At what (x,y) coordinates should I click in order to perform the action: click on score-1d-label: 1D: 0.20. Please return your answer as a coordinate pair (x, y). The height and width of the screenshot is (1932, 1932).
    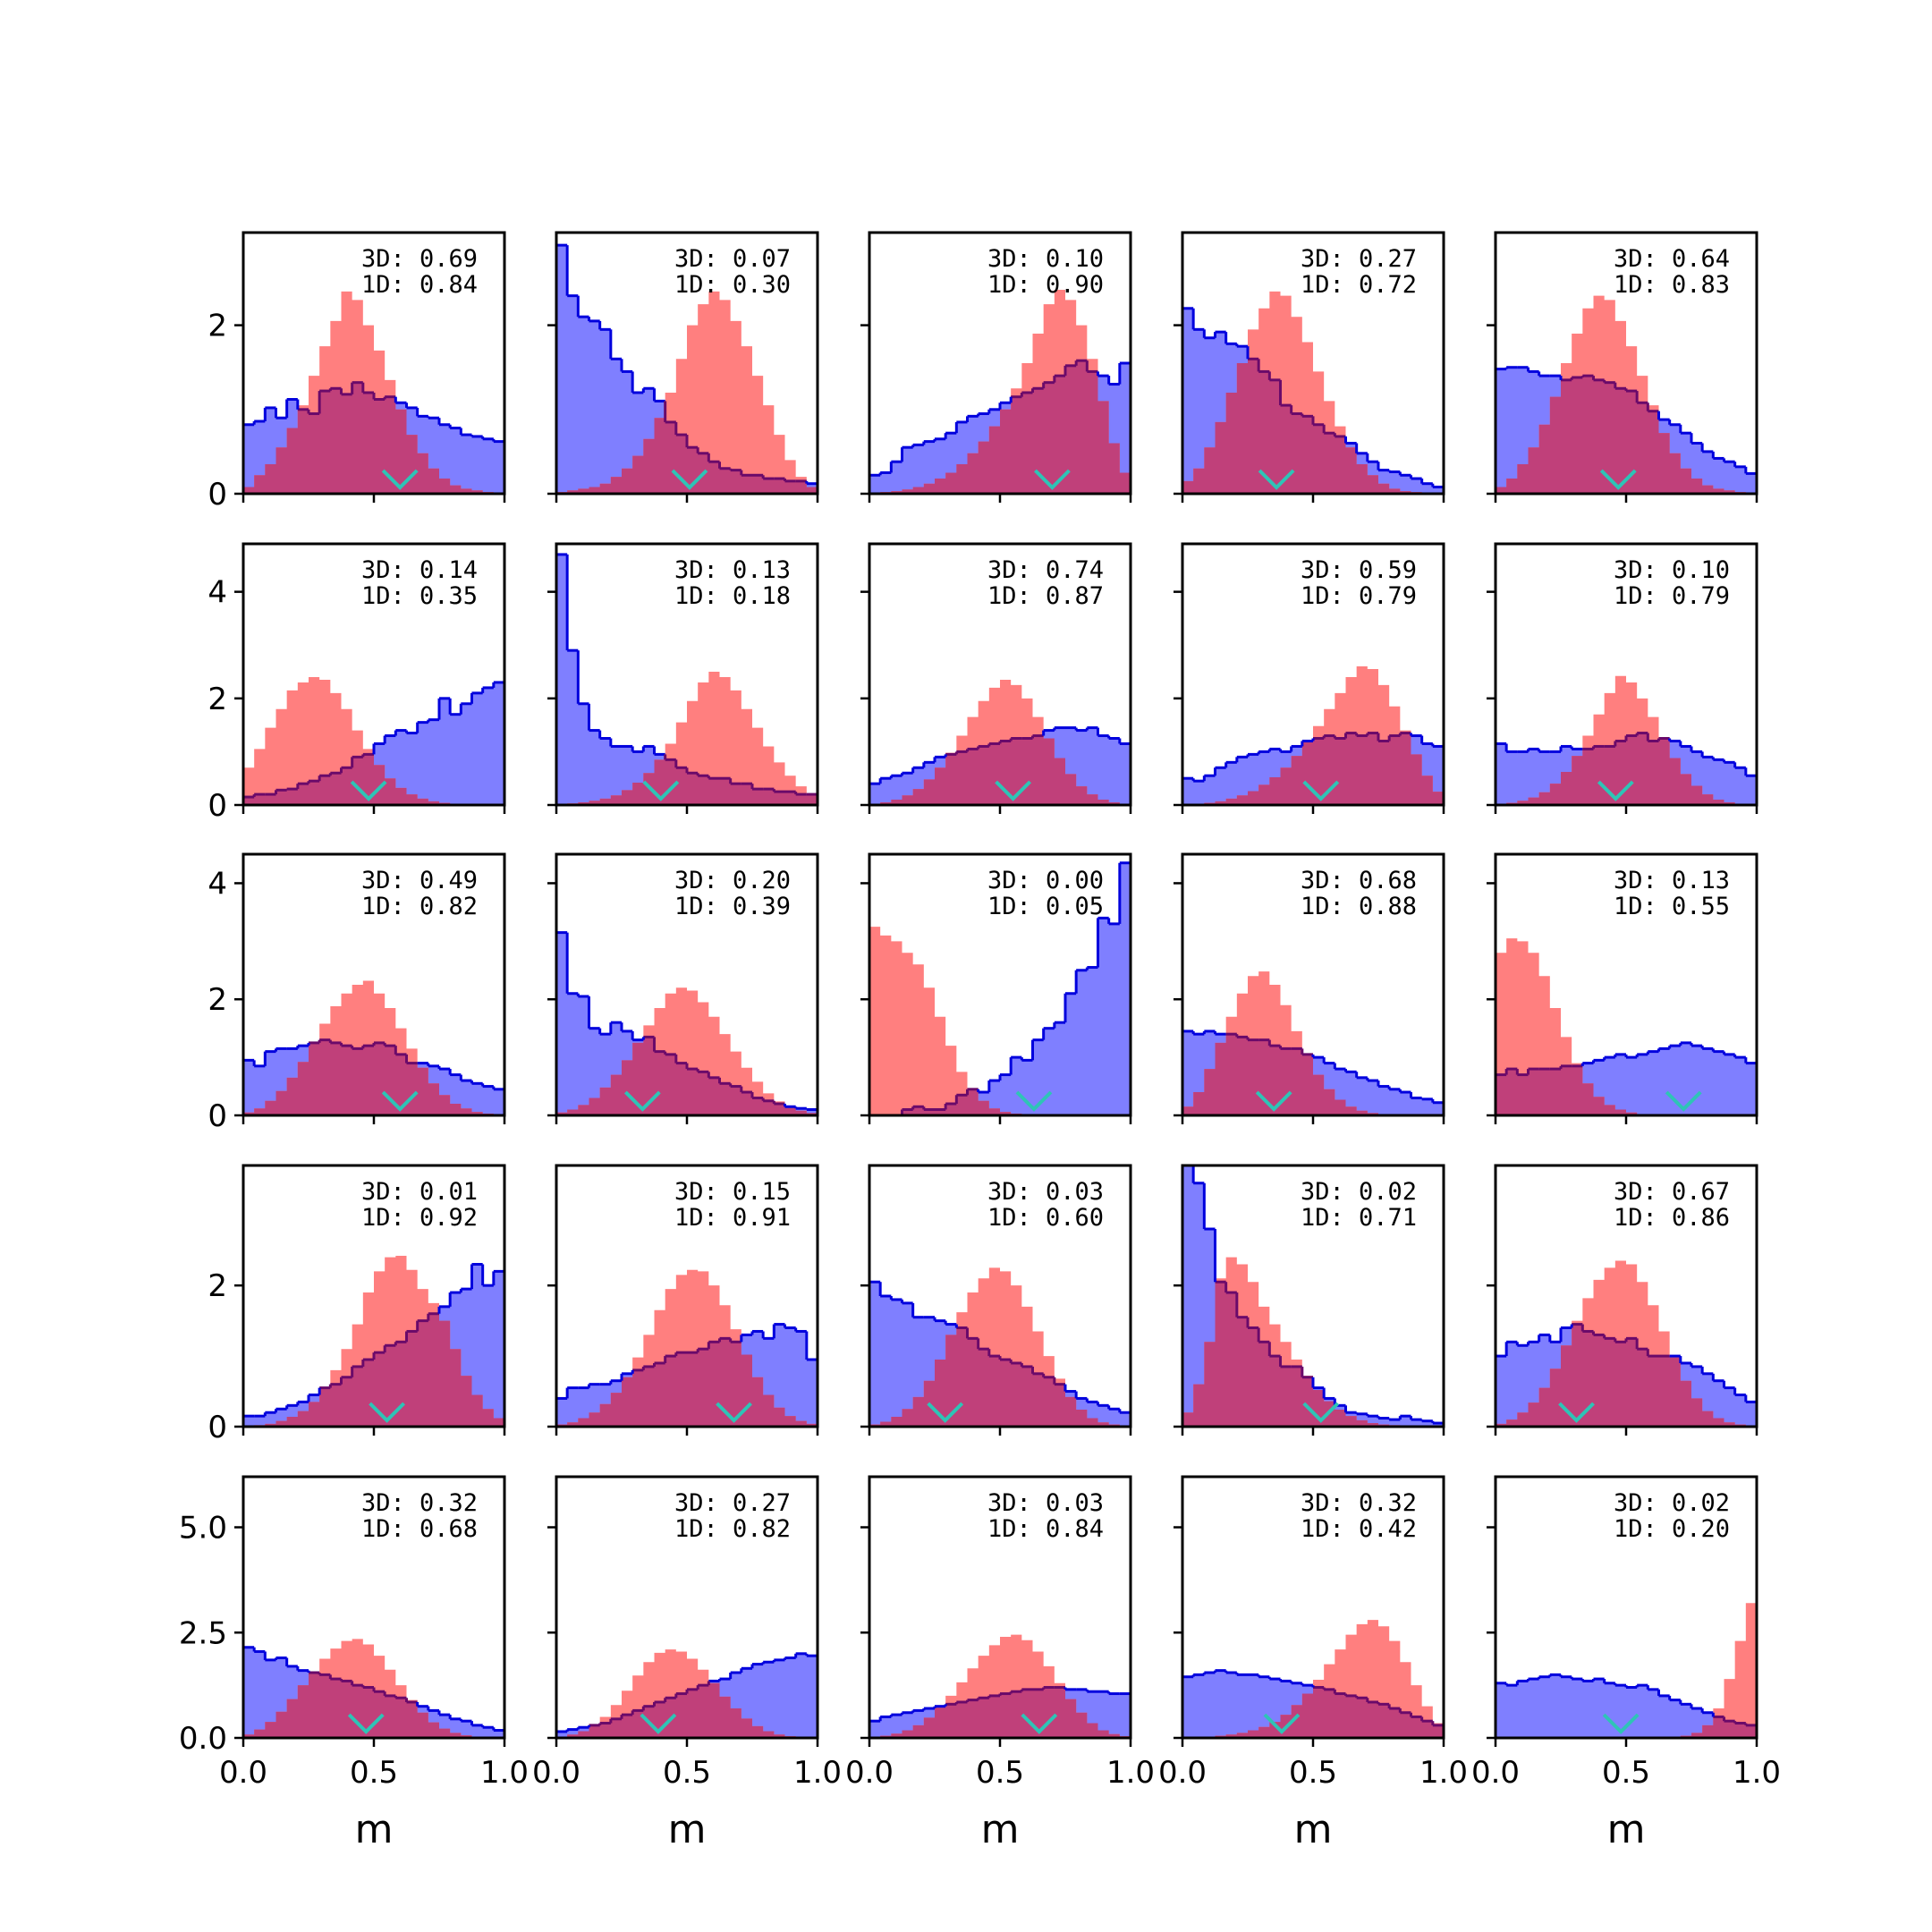
    Looking at the image, I should click on (1672, 1529).